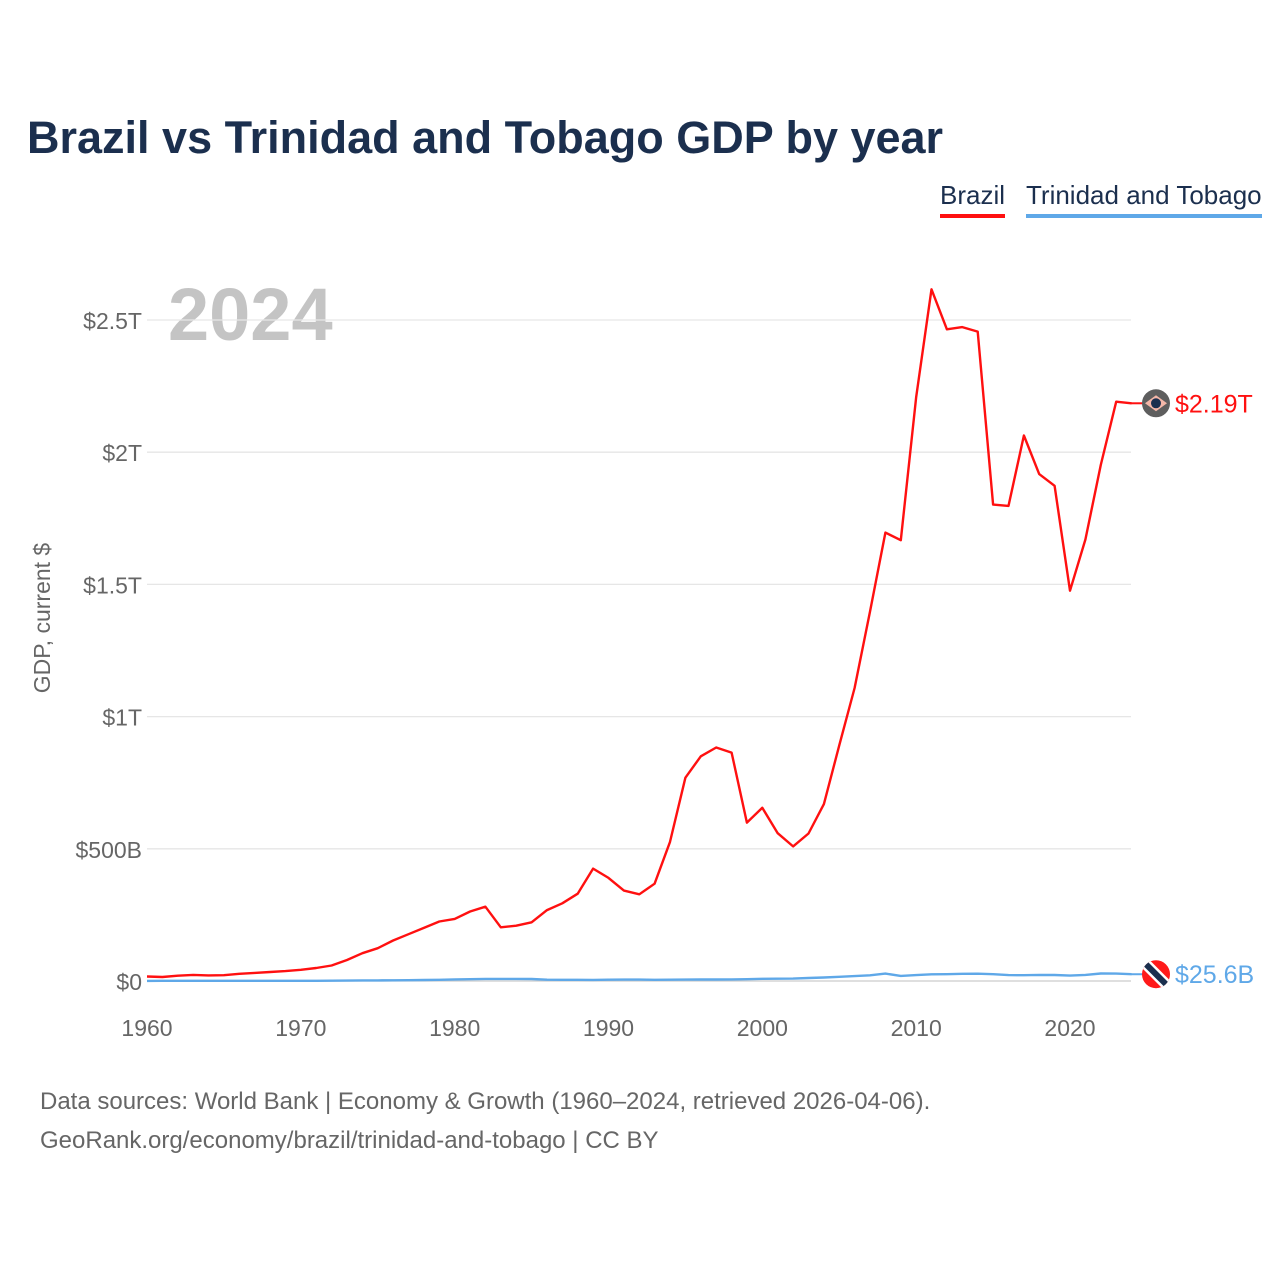 This screenshot has height=1280, width=1280. Describe the element at coordinates (146, 1028) in the screenshot. I see `x-tick-label: 1960` at that location.